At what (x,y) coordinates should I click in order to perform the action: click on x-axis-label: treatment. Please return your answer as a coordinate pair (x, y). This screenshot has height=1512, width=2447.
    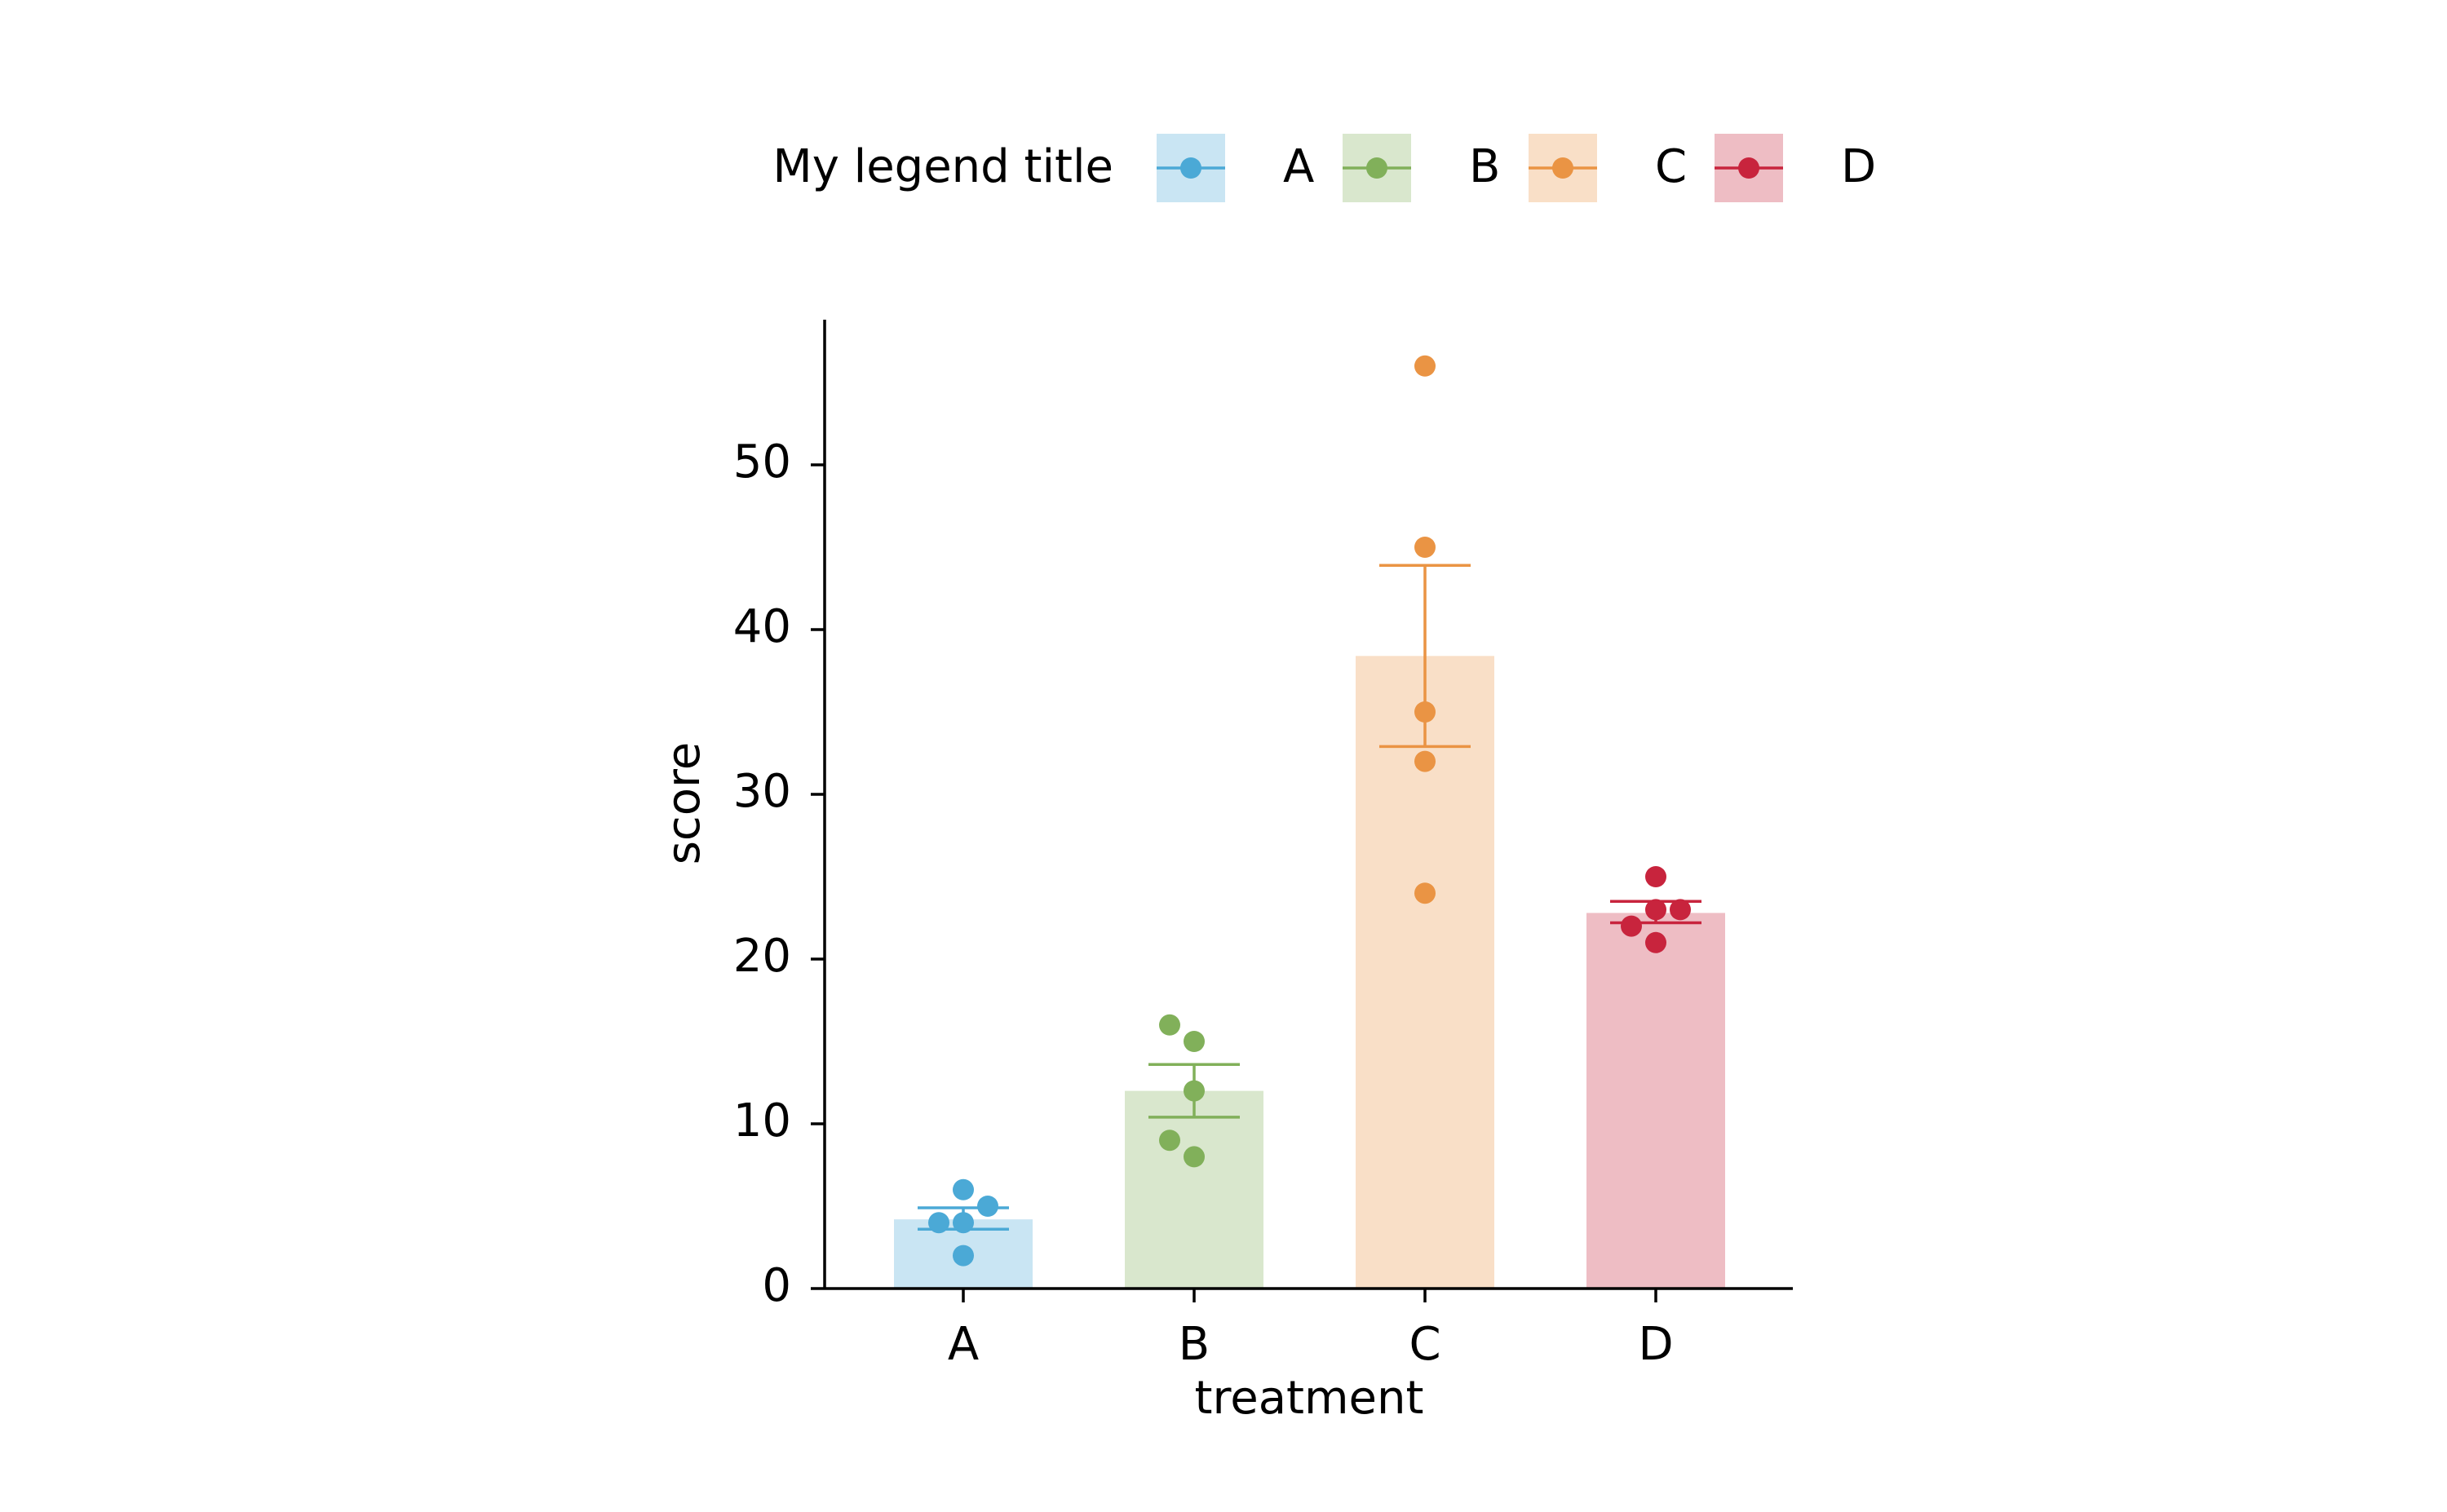
    Looking at the image, I should click on (1309, 1398).